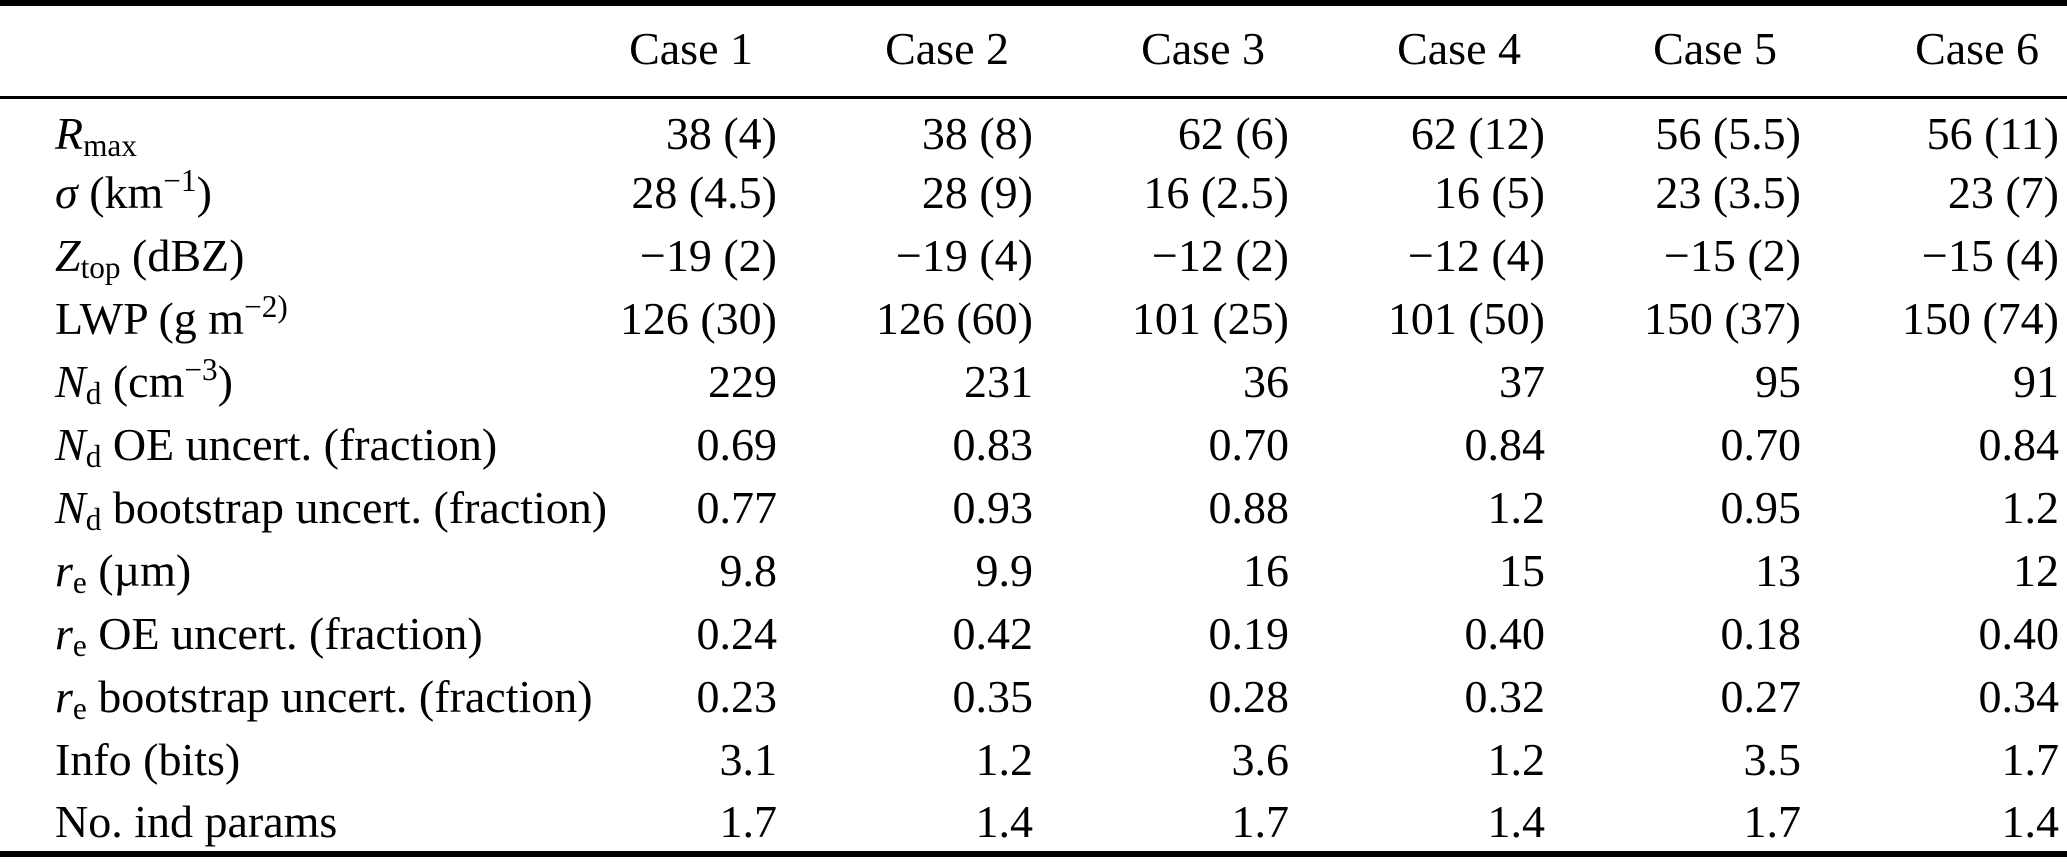 Image resolution: width=2067 pixels, height=862 pixels. Describe the element at coordinates (1516, 507) in the screenshot. I see `cell-nd-bootstrap-uncert-case-4: 1.2` at that location.